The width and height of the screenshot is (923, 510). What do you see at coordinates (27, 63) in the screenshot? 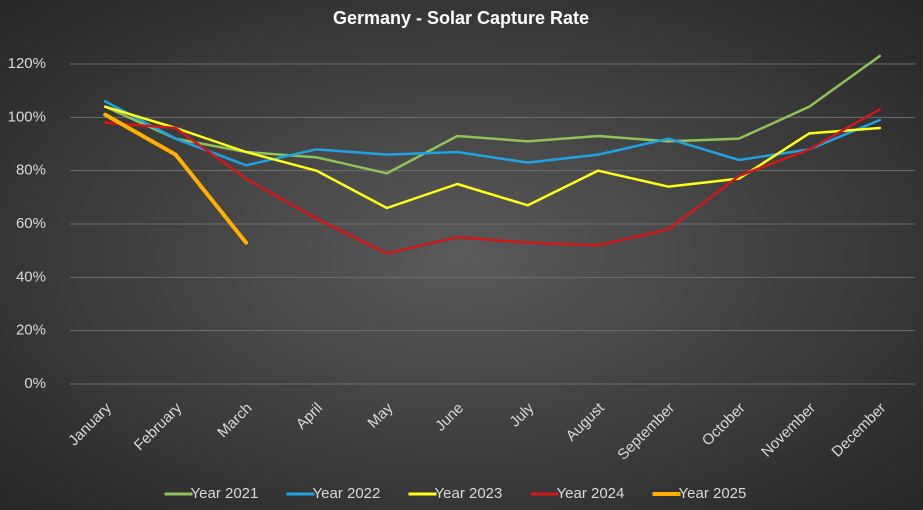
I see `y-tick-label: 120%` at bounding box center [27, 63].